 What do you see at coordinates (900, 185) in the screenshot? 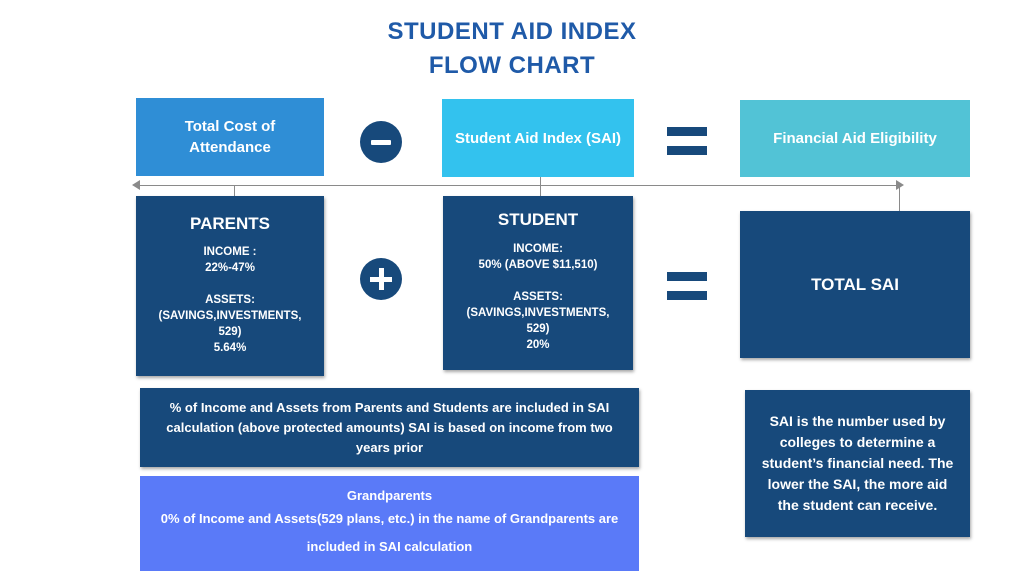
I see `arrow-right-icon` at bounding box center [900, 185].